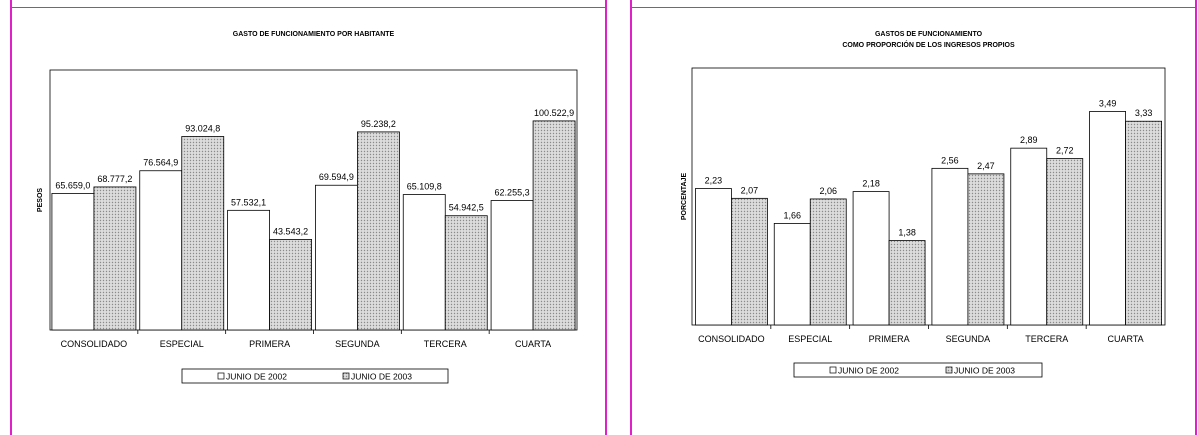  Describe the element at coordinates (308, 7) in the screenshot. I see `left-panel-border` at that location.